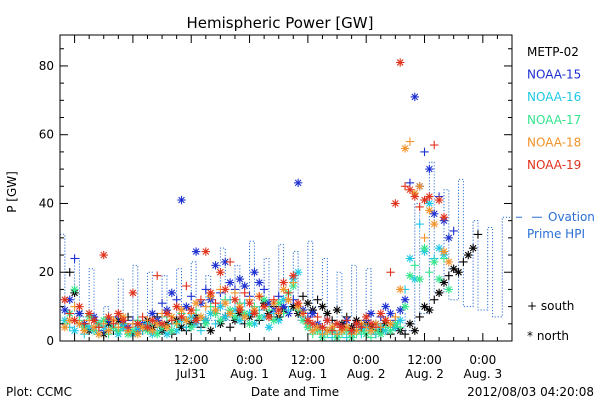  Describe the element at coordinates (553, 52) in the screenshot. I see `legend-entry: METP-02` at that location.